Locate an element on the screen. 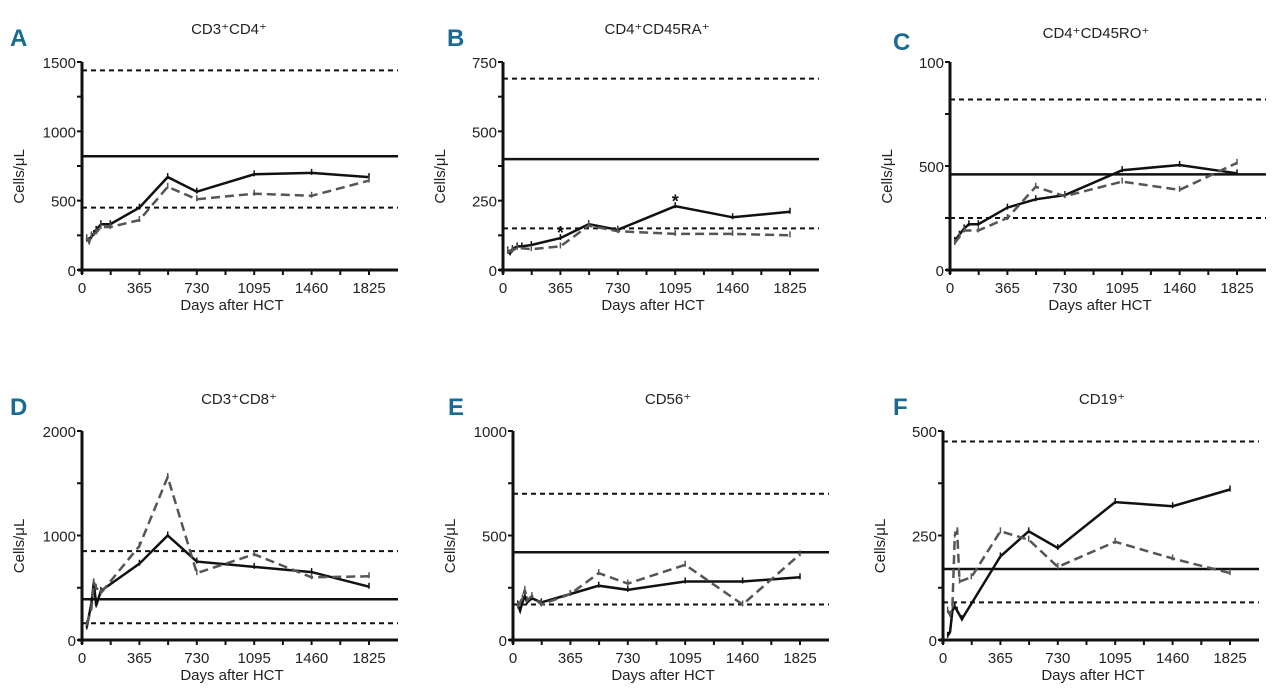  chart-title: CD19⁺ is located at coordinates (1102, 399).